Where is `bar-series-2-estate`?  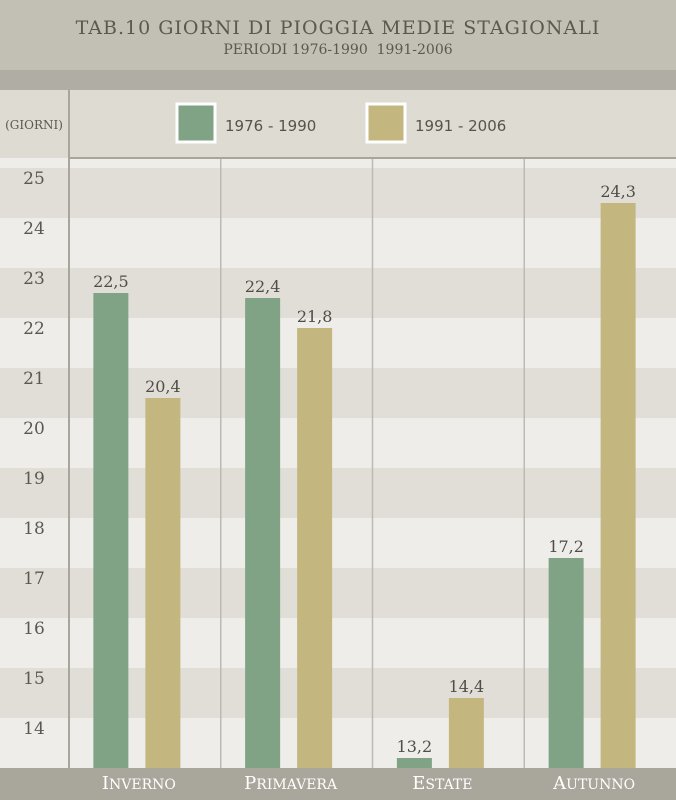
bar-series-2-estate is located at coordinates (466, 733).